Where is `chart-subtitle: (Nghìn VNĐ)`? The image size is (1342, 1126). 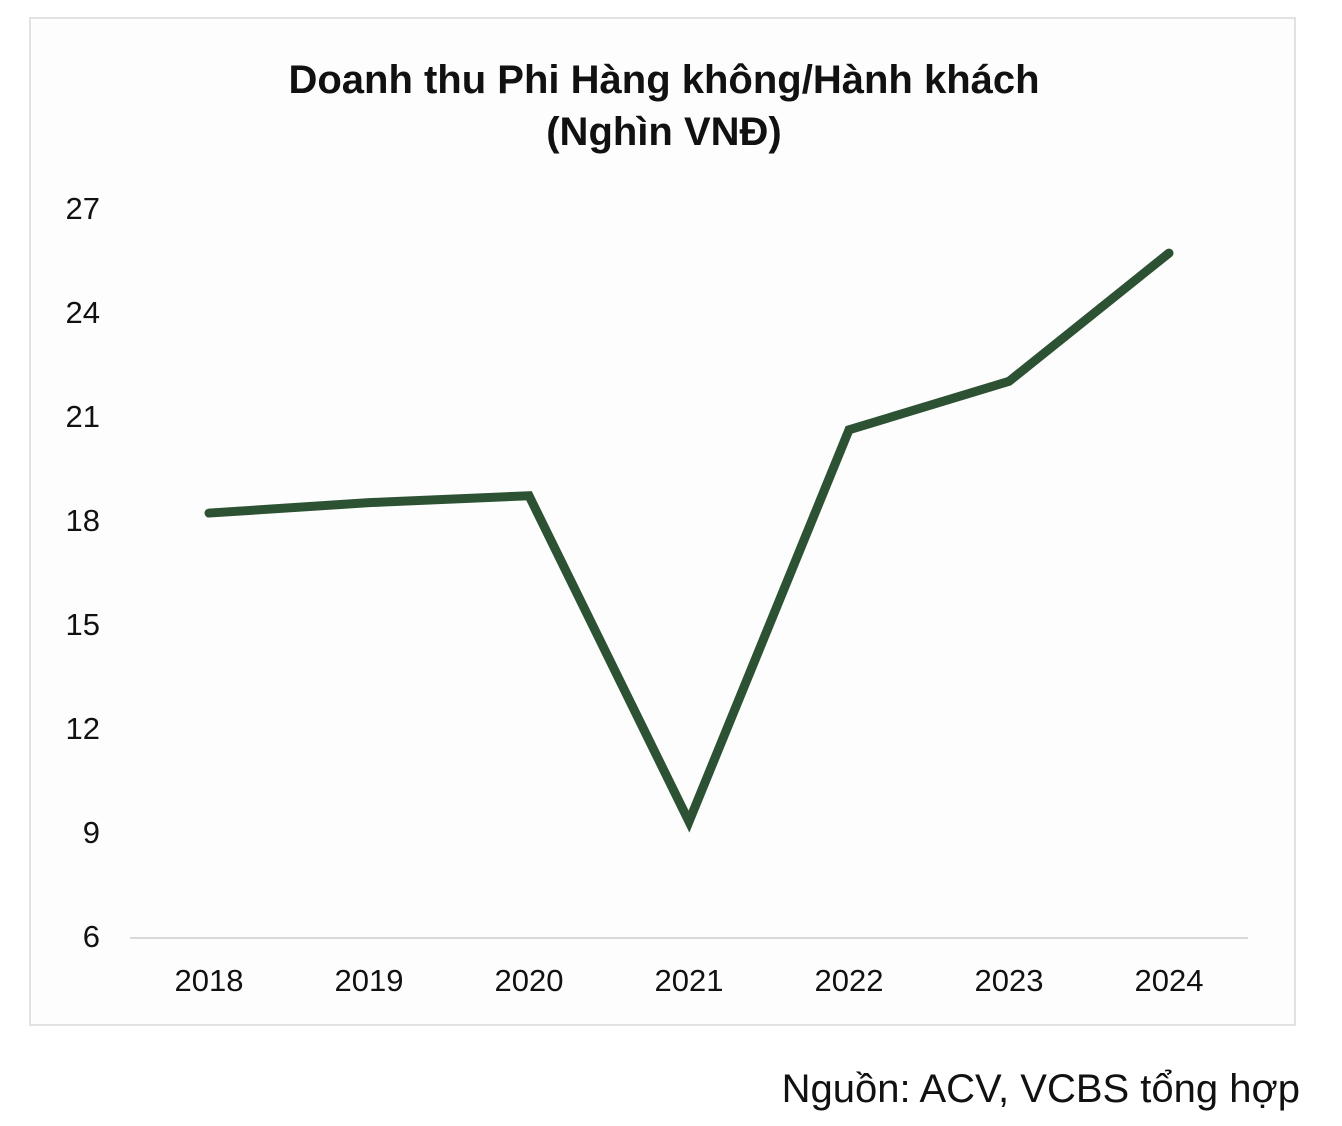 chart-subtitle: (Nghìn VNĐ) is located at coordinates (664, 132).